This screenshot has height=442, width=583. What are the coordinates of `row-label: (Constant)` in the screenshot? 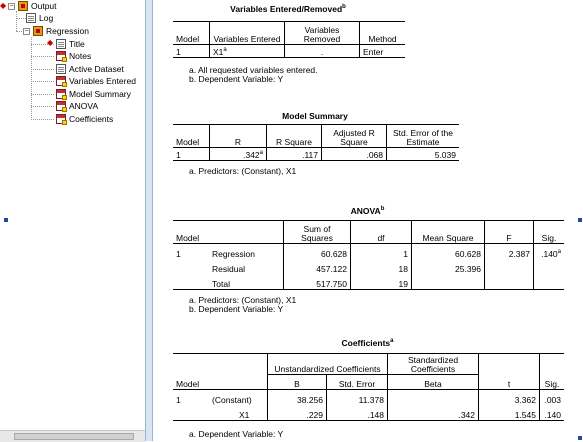 It's located at (238, 397).